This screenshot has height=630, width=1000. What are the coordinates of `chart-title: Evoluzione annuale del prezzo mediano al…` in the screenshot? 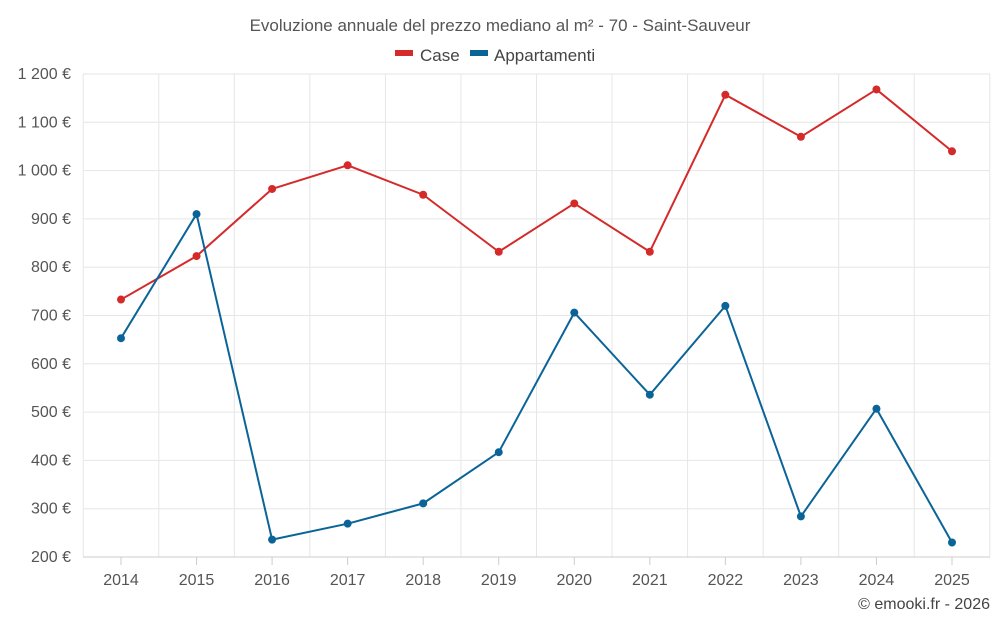 It's located at (500, 25).